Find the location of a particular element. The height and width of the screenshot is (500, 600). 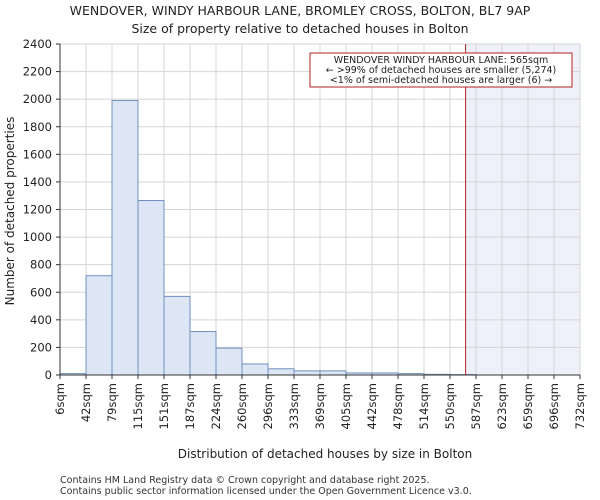

x-tick-label: 6sqm is located at coordinates (60, 399).